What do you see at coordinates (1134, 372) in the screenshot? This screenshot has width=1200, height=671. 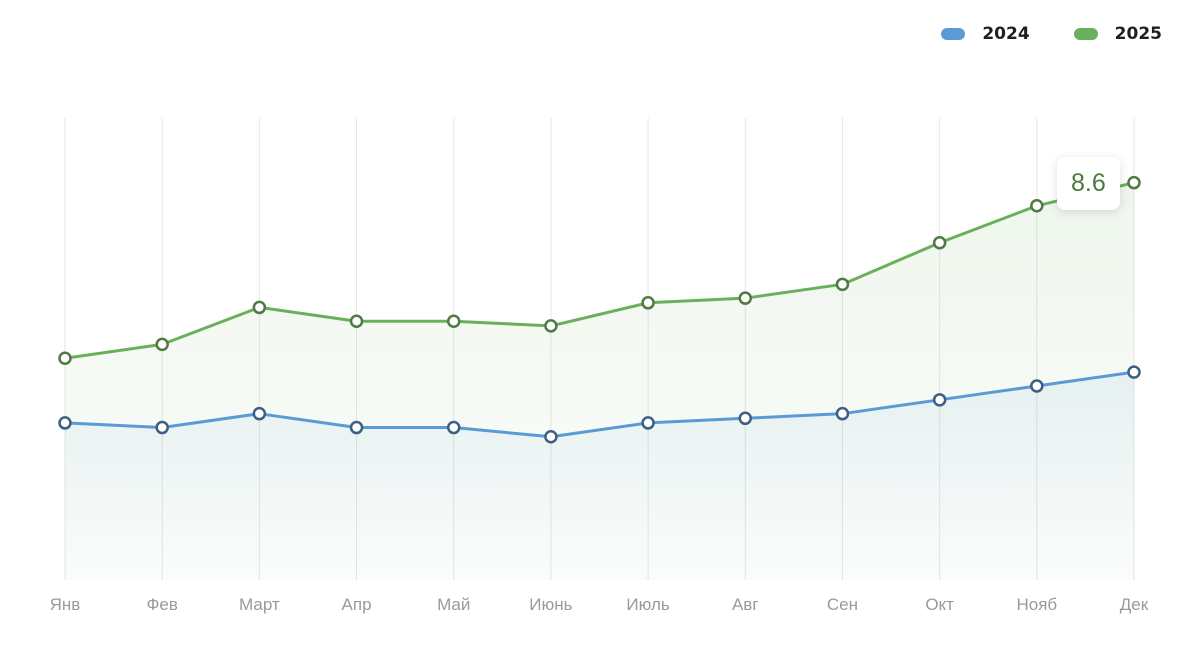 I see `data-point-2024-Дек` at bounding box center [1134, 372].